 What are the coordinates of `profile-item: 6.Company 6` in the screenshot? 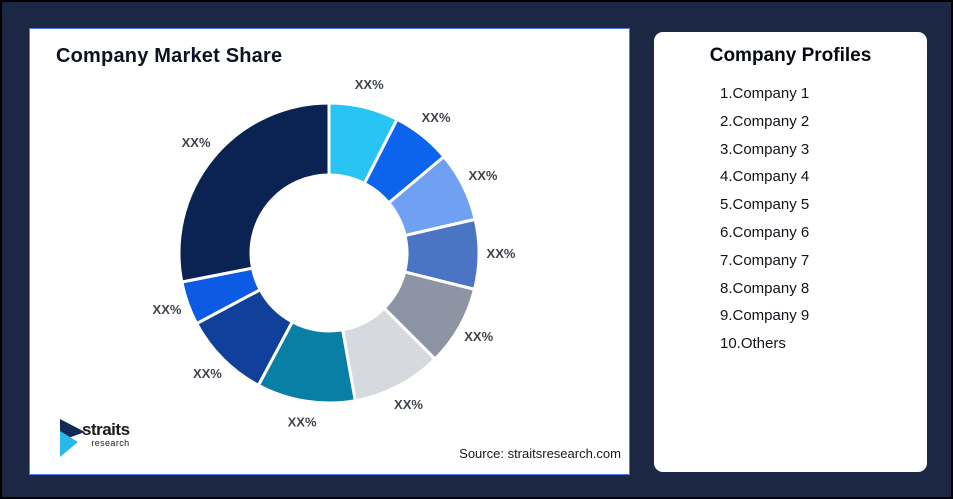 It's located at (765, 232).